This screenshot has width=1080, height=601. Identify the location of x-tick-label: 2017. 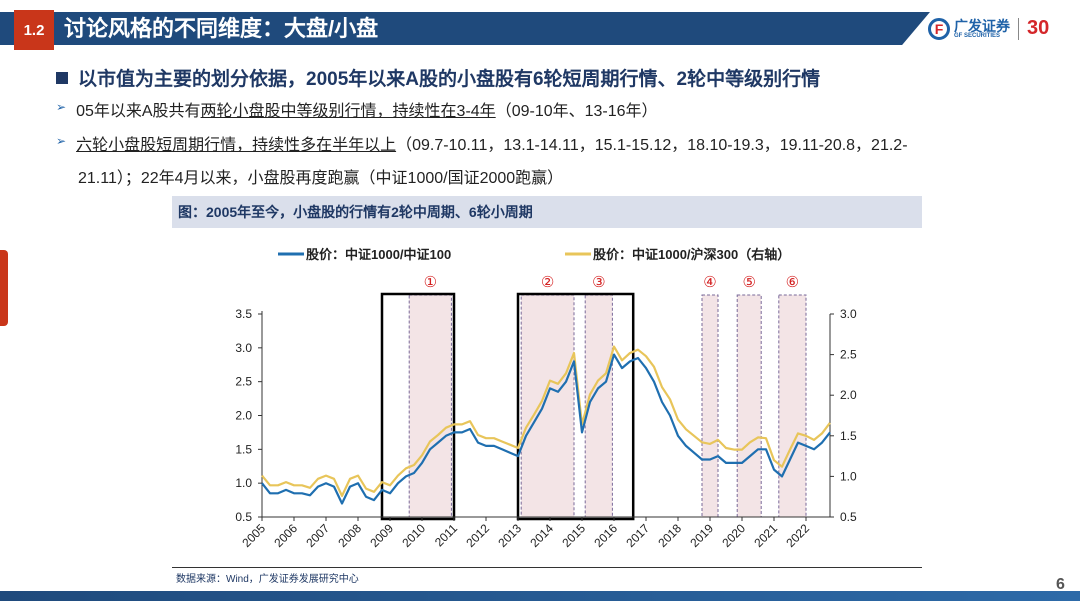
(637, 535).